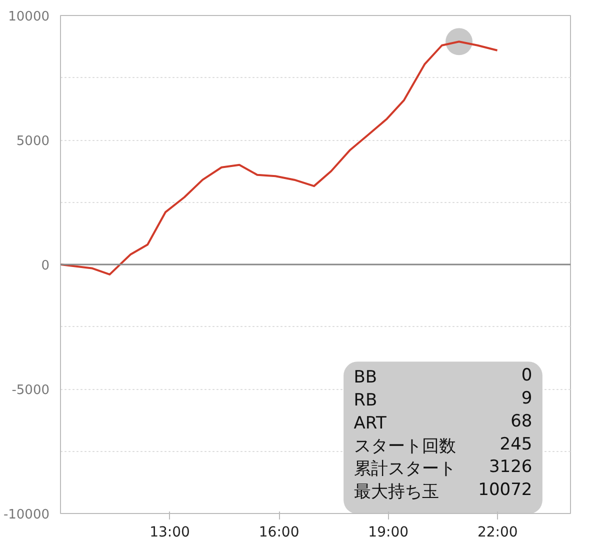 The width and height of the screenshot is (600, 553). Describe the element at coordinates (31, 390) in the screenshot. I see `y-tick-label: -5000` at that location.